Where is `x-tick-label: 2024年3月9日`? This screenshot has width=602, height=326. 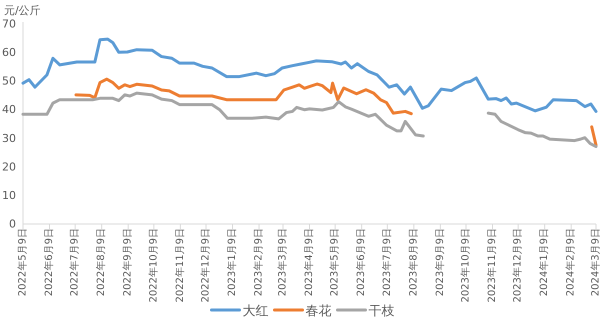
x-tick-label: 2024年3月9日 is located at coordinates (596, 262).